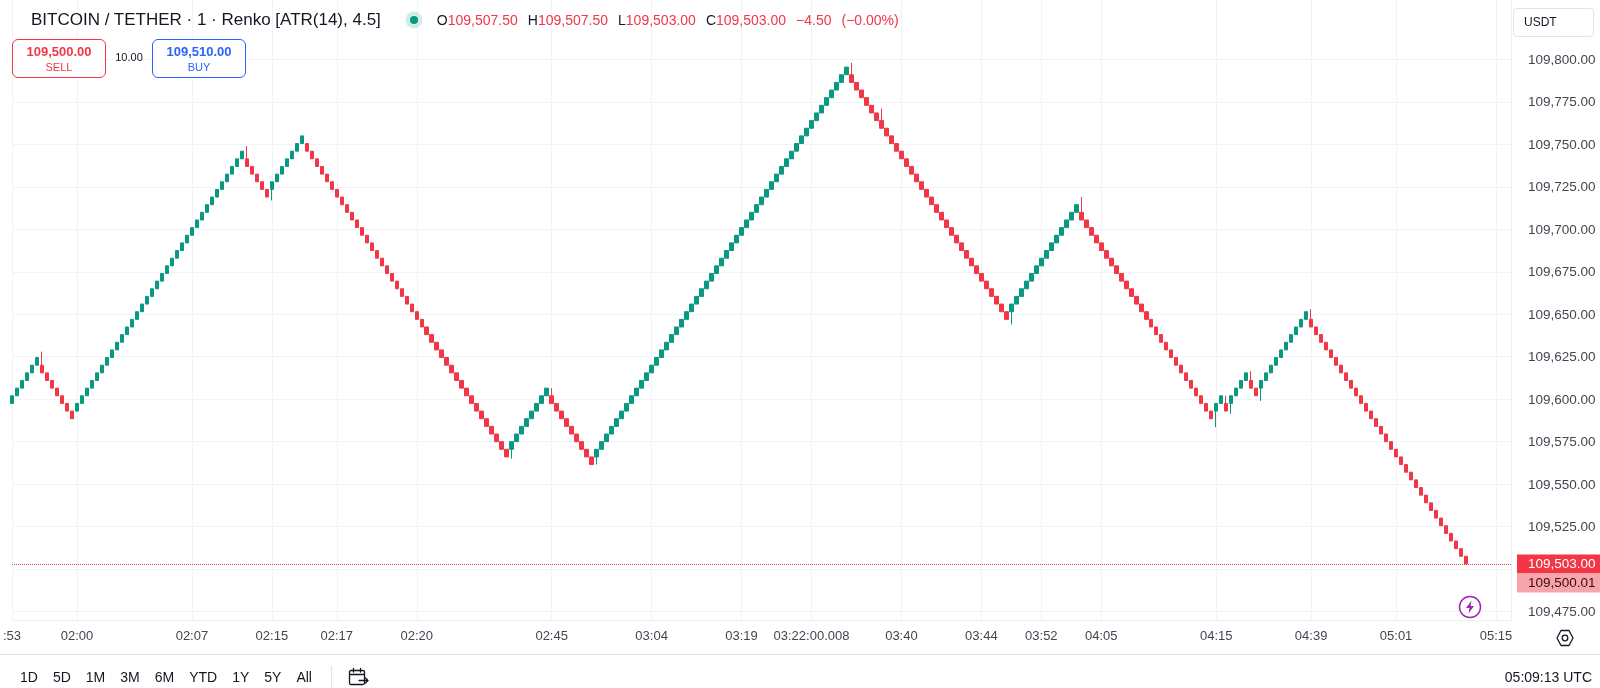  What do you see at coordinates (1562, 564) in the screenshot?
I see `ref-line-label: 109,503.00` at bounding box center [1562, 564].